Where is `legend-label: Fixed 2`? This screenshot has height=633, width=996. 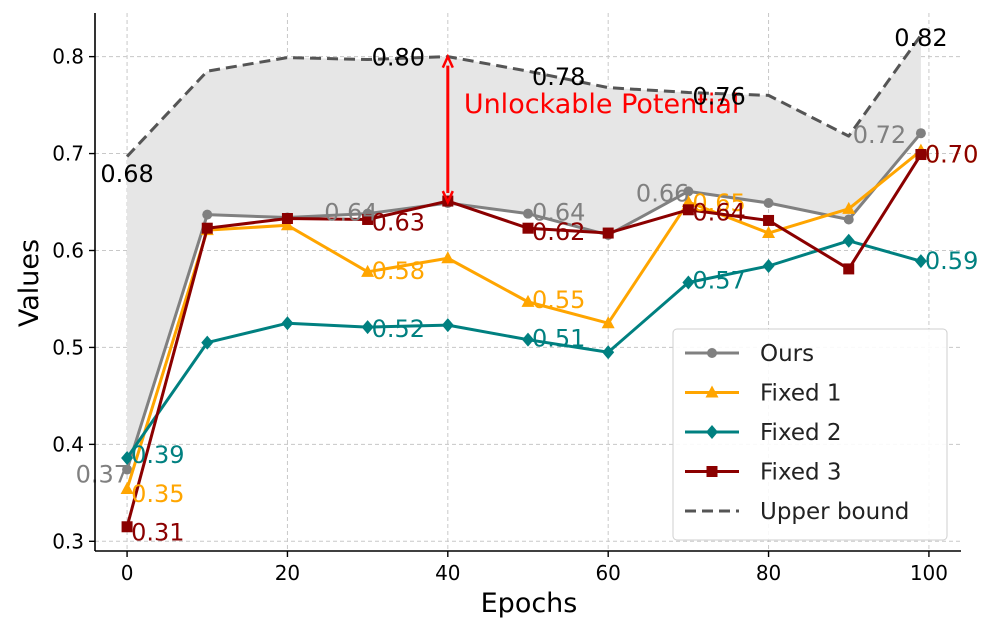
legend-label: Fixed 2 is located at coordinates (801, 433).